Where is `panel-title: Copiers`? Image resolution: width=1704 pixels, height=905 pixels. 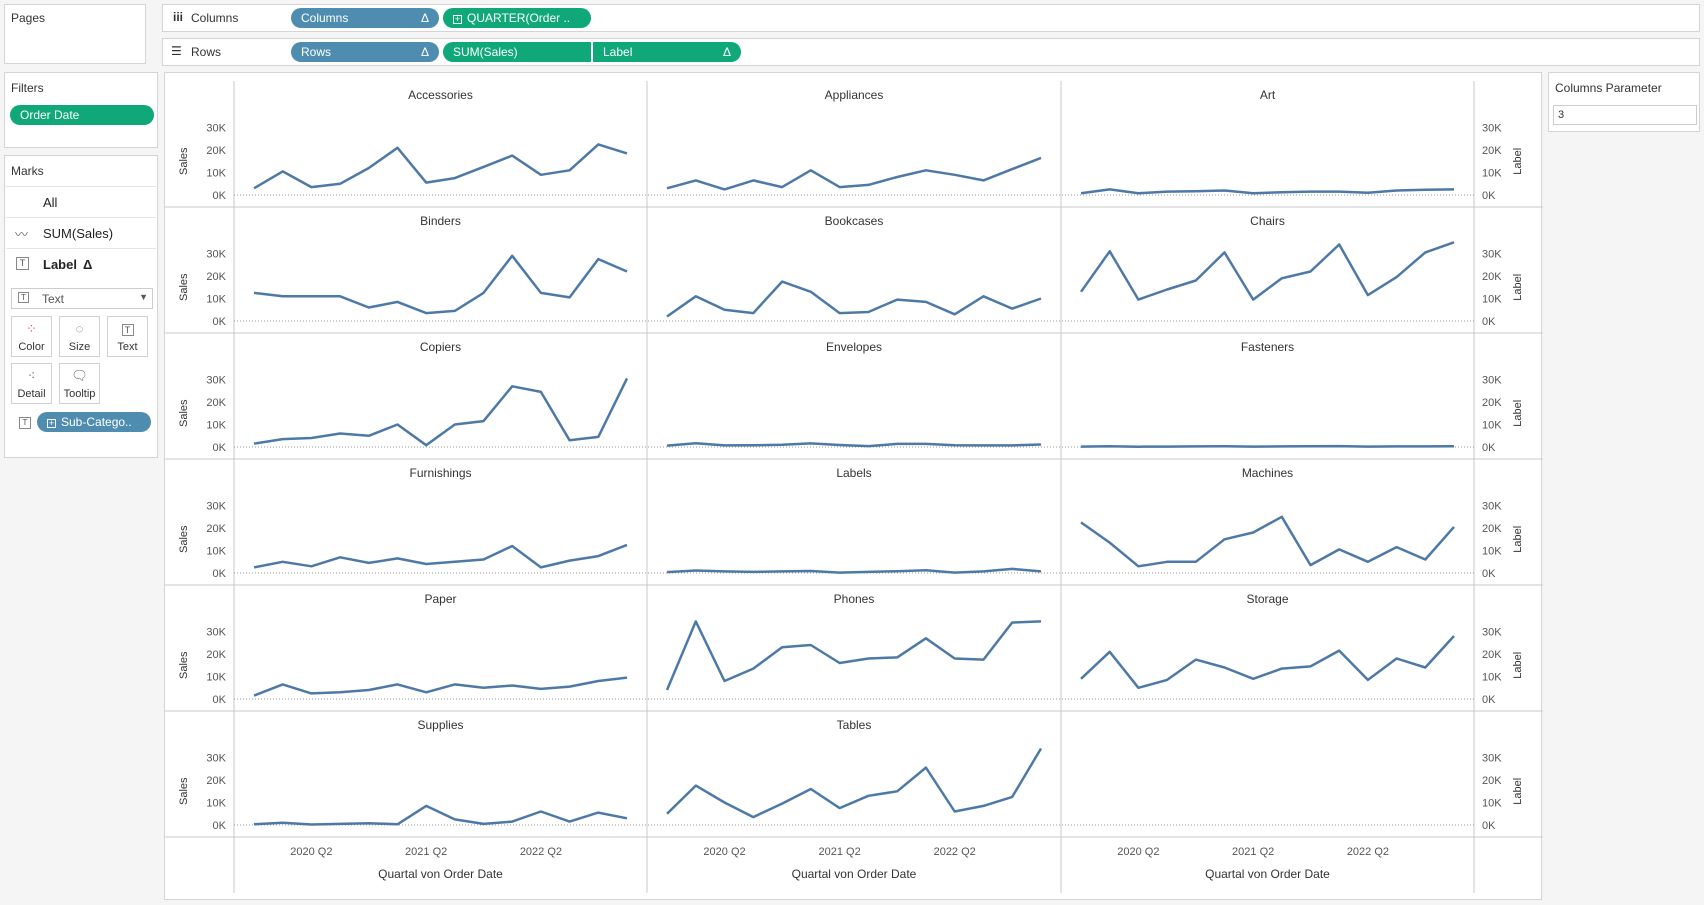 panel-title: Copiers is located at coordinates (440, 347).